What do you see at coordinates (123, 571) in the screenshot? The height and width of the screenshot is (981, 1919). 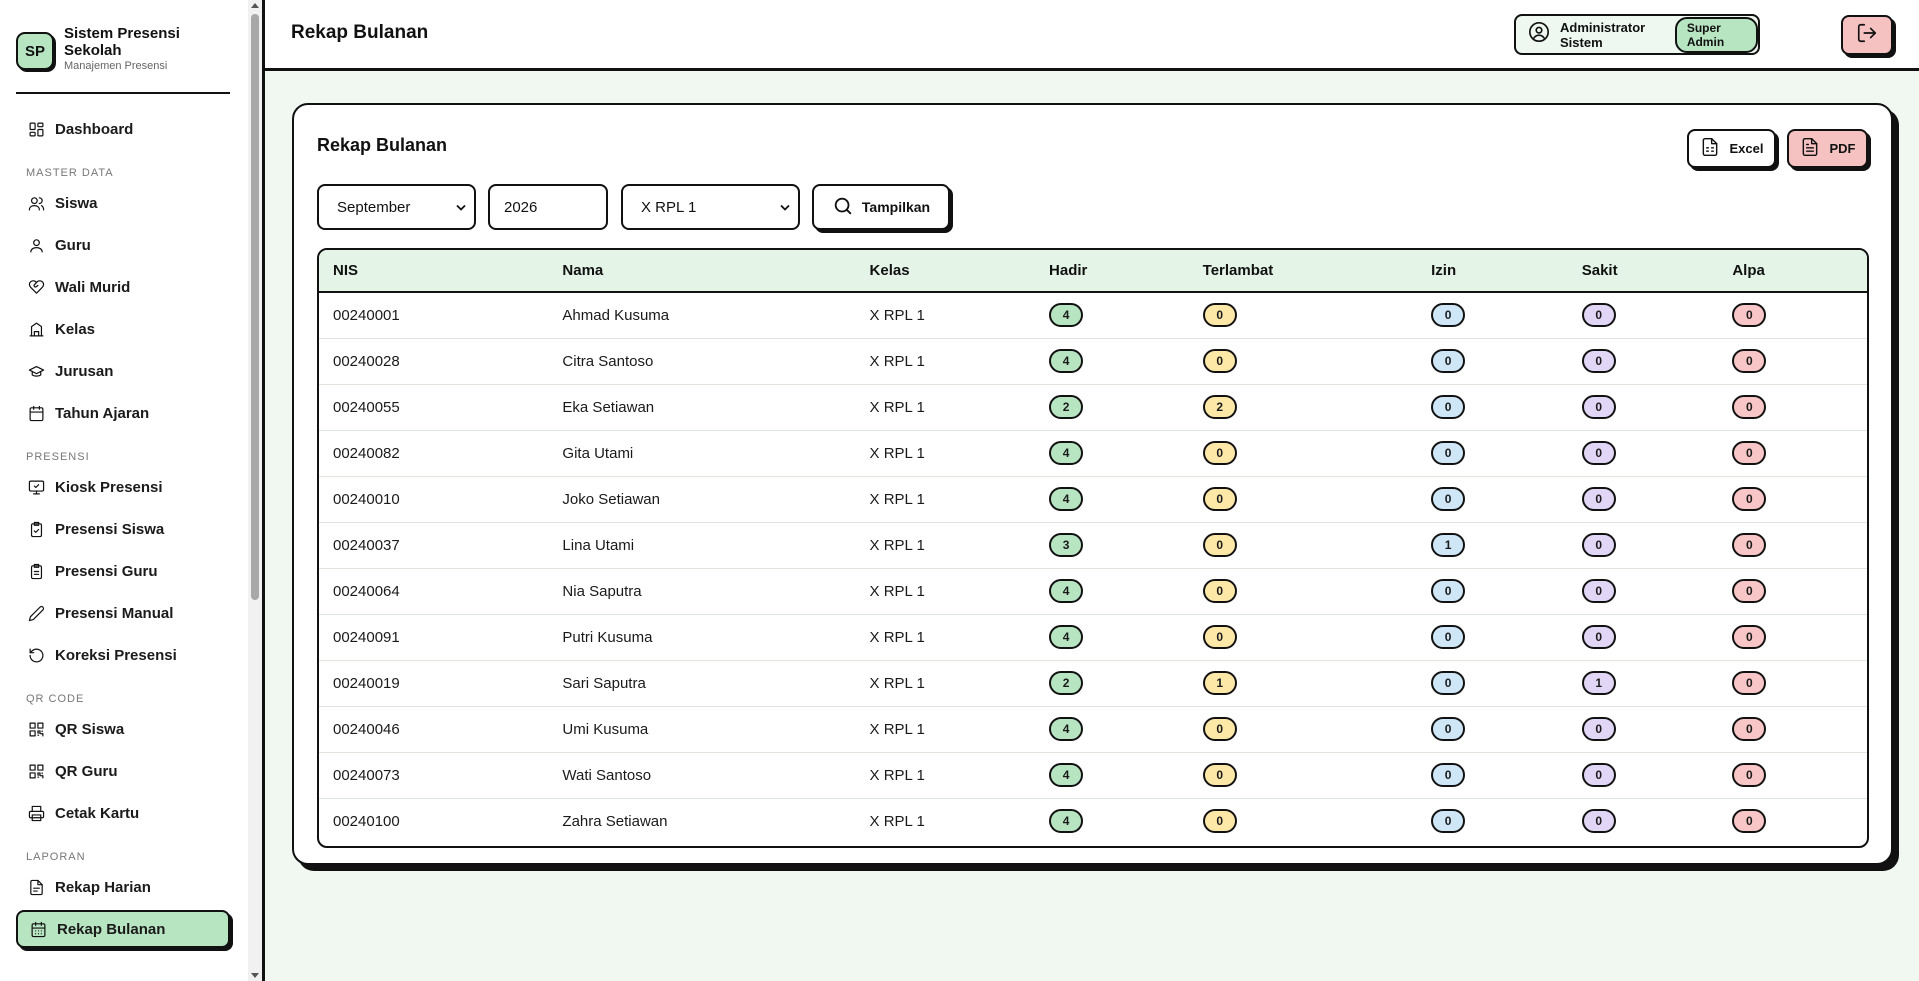 I see `sidebar-item-presensi-guru: Presensi Guru` at bounding box center [123, 571].